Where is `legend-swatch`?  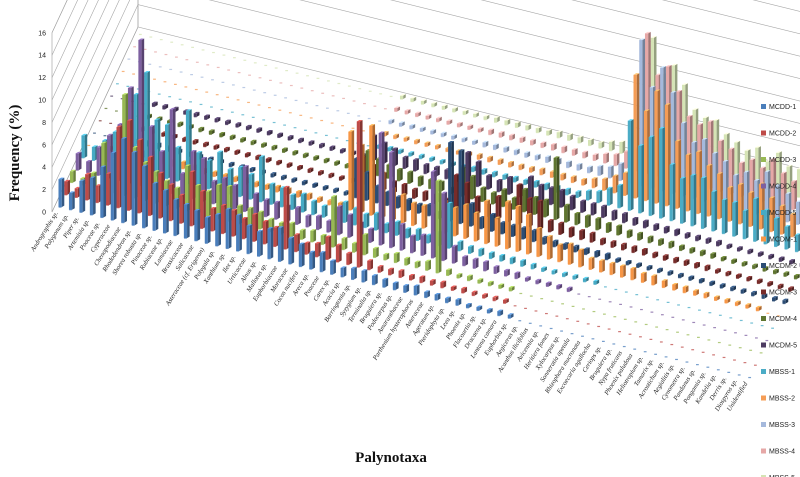
legend-swatch is located at coordinates (763, 345).